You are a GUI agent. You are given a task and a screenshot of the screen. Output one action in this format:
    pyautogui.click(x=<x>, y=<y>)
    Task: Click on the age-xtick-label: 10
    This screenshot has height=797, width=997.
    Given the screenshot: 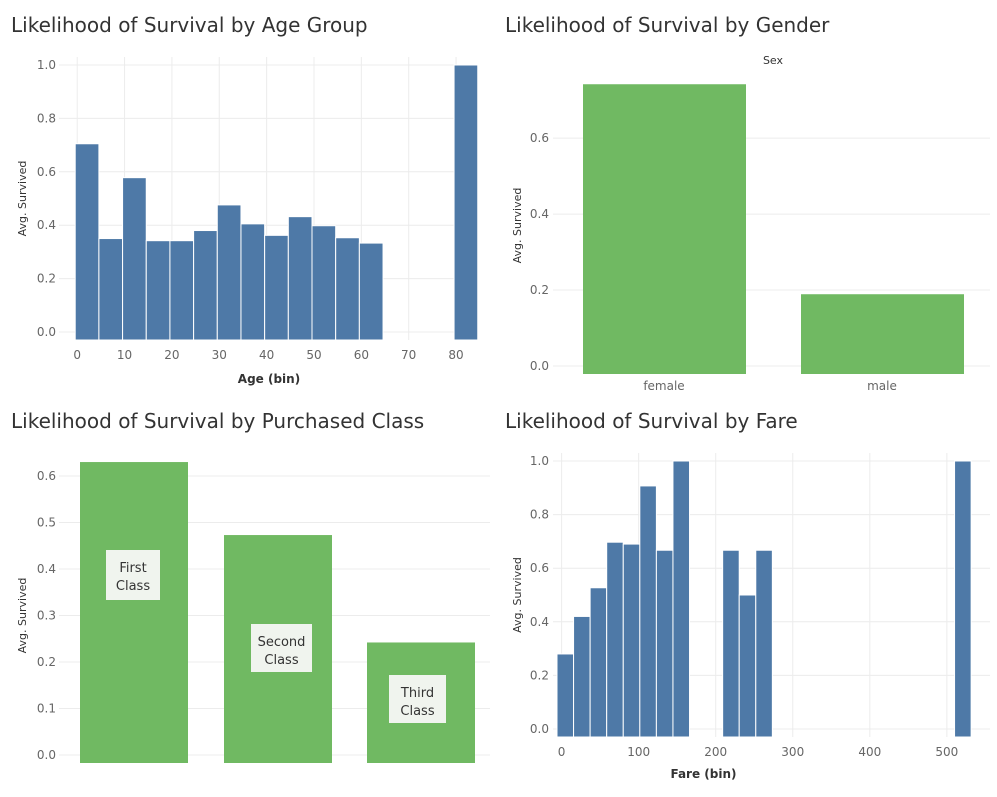 What is the action you would take?
    pyautogui.click(x=124, y=355)
    